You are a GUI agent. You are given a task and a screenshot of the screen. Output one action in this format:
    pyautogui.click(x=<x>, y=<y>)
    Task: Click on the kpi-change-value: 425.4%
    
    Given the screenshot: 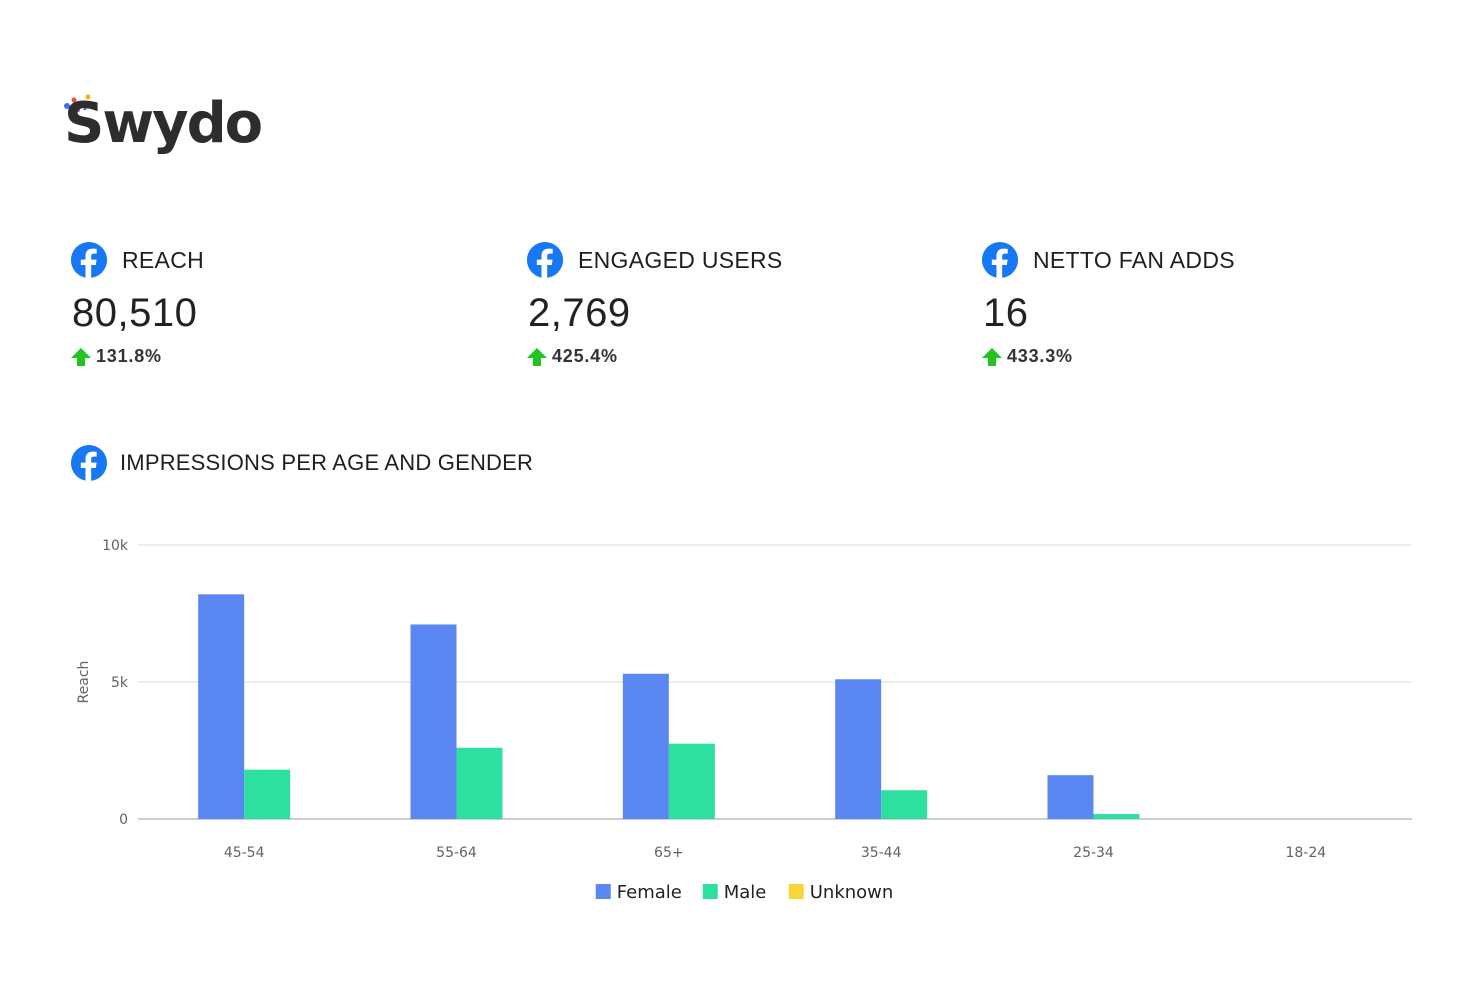 What is the action you would take?
    pyautogui.click(x=585, y=356)
    